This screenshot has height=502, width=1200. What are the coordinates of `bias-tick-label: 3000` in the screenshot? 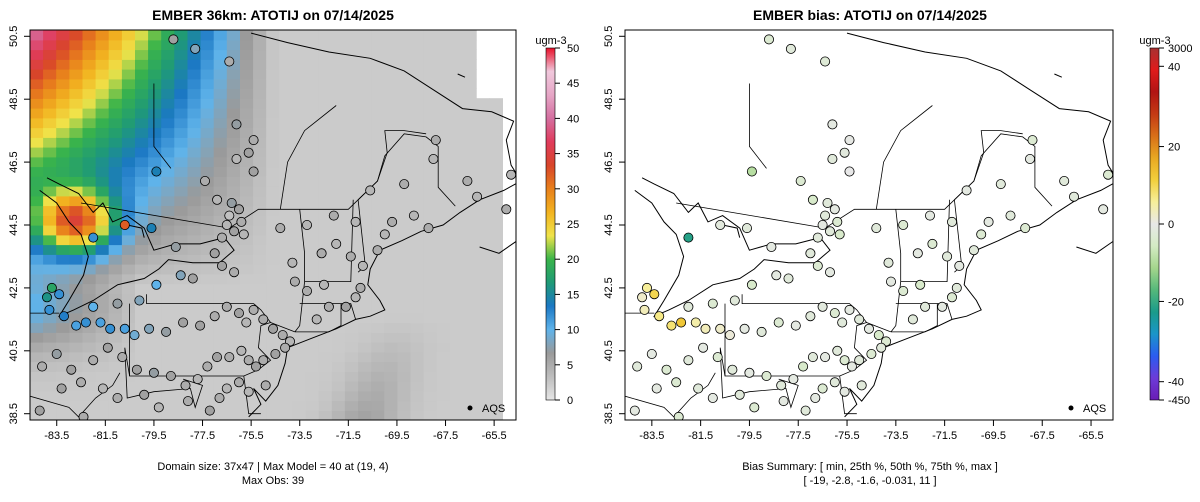 It's located at (1180, 49).